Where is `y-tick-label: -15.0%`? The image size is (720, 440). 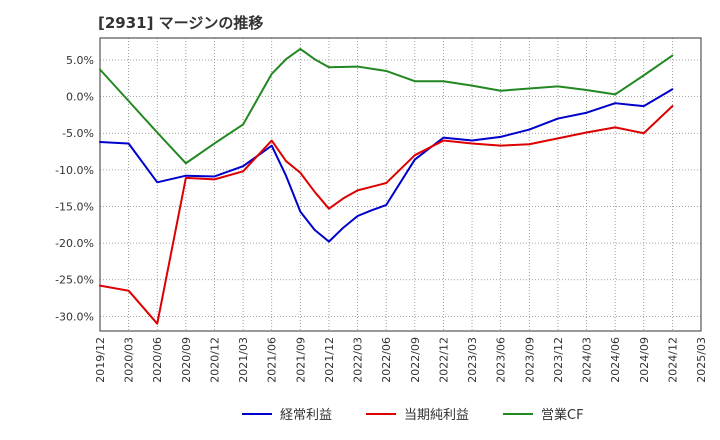 y-tick-label: -15.0% is located at coordinates (74, 206).